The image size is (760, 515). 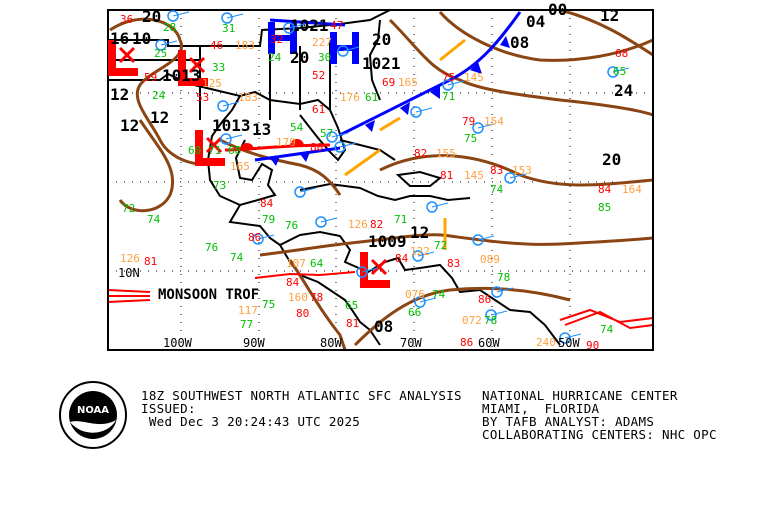 What do you see at coordinates (420, 153) in the screenshot?
I see `station-value: 82` at bounding box center [420, 153].